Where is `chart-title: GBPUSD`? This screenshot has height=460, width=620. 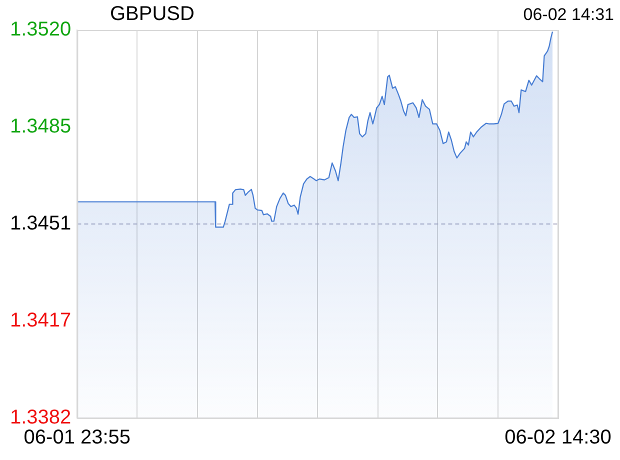 chart-title: GBPUSD is located at coordinates (152, 14).